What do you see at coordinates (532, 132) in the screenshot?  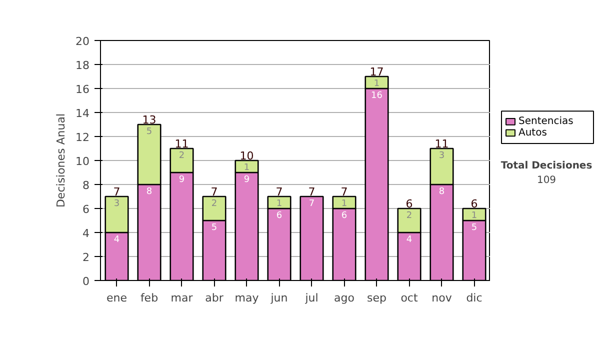 I see `legend-label: Autos` at bounding box center [532, 132].